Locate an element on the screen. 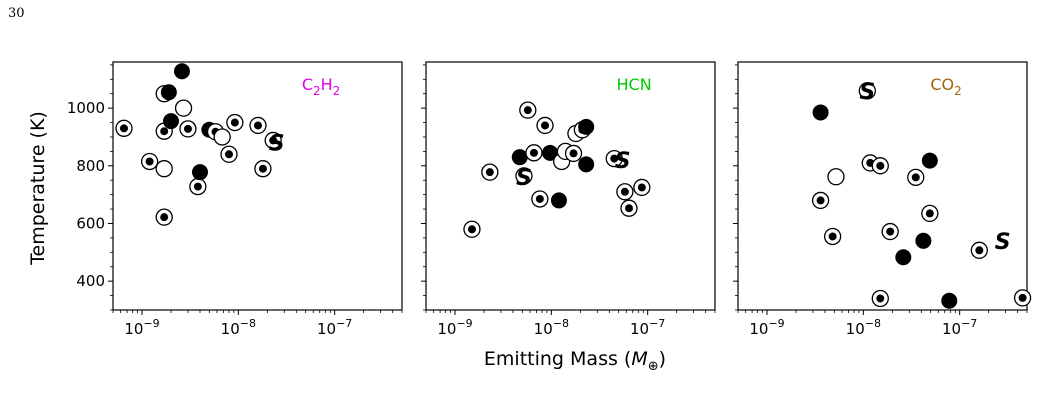 The width and height of the screenshot is (1039, 410). panel-title-part: C is located at coordinates (307, 84).